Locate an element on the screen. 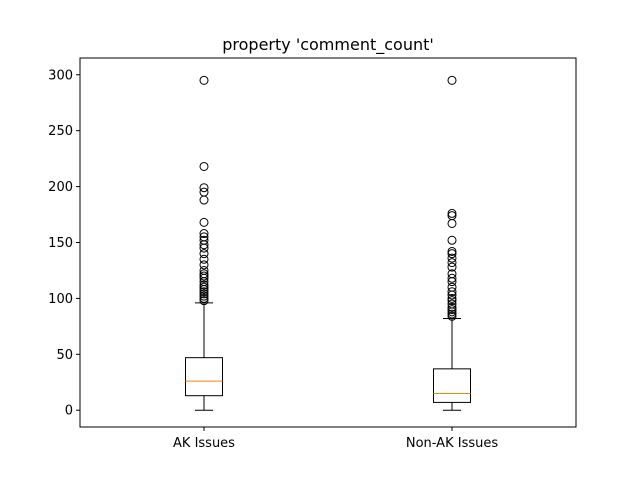 The height and width of the screenshot is (480, 640). y-tick-label: 0 is located at coordinates (69, 411).